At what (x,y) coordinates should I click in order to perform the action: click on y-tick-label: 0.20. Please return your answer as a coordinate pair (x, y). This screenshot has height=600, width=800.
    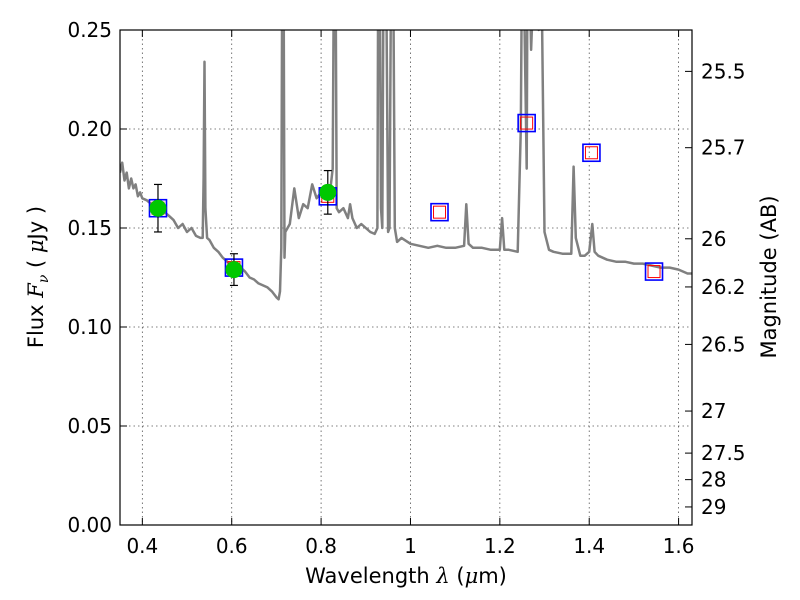
    Looking at the image, I should click on (89, 129).